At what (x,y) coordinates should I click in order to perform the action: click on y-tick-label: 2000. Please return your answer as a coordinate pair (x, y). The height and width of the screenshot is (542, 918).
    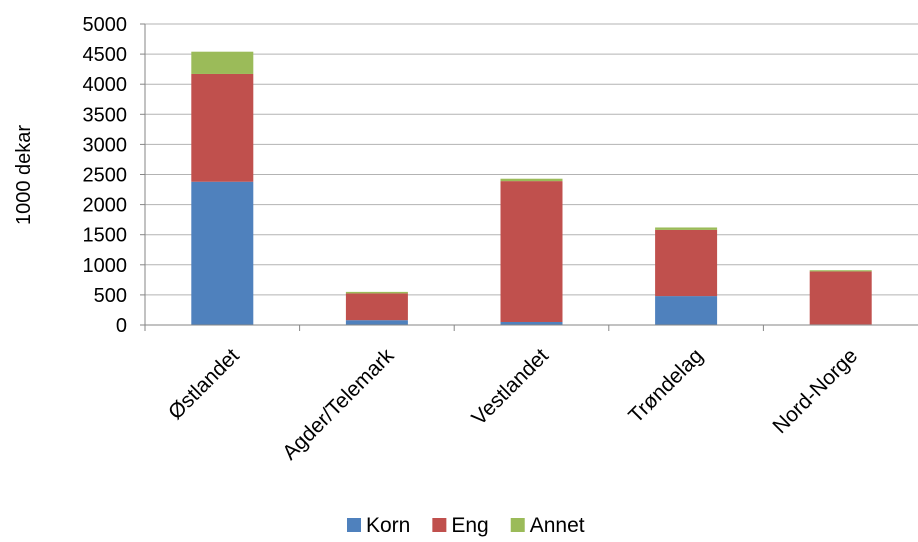
    Looking at the image, I should click on (105, 206).